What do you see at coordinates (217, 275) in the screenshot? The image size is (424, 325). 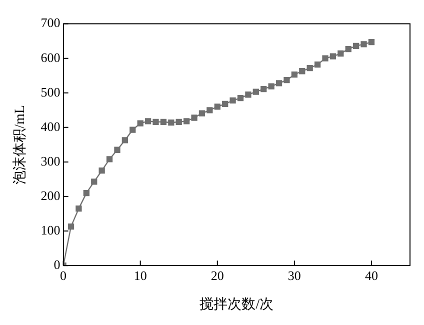 I see `x-tick-label: 20` at bounding box center [217, 275].